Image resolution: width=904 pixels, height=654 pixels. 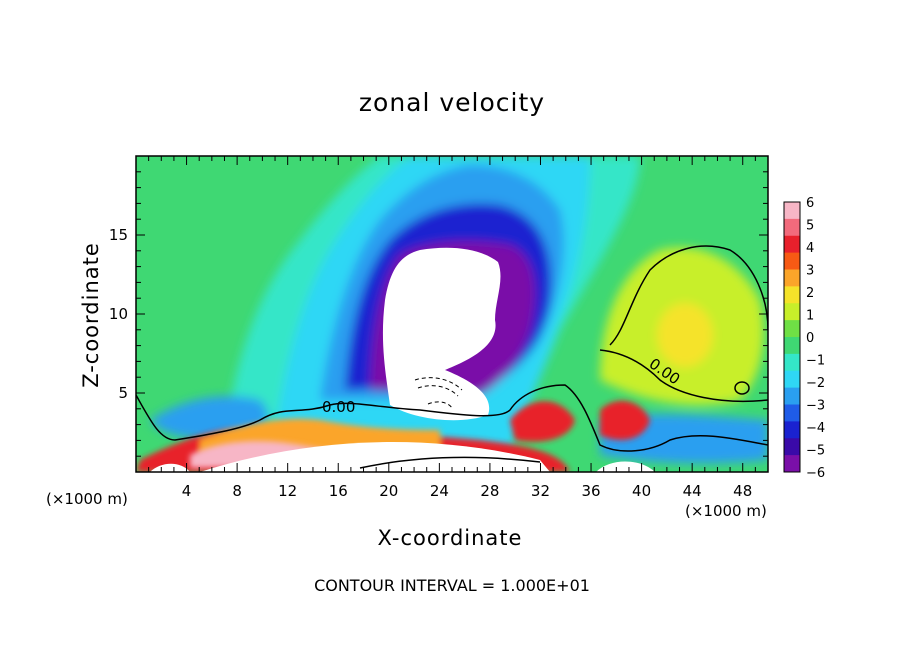 I want to click on contour-dashed, so click(x=438, y=393).